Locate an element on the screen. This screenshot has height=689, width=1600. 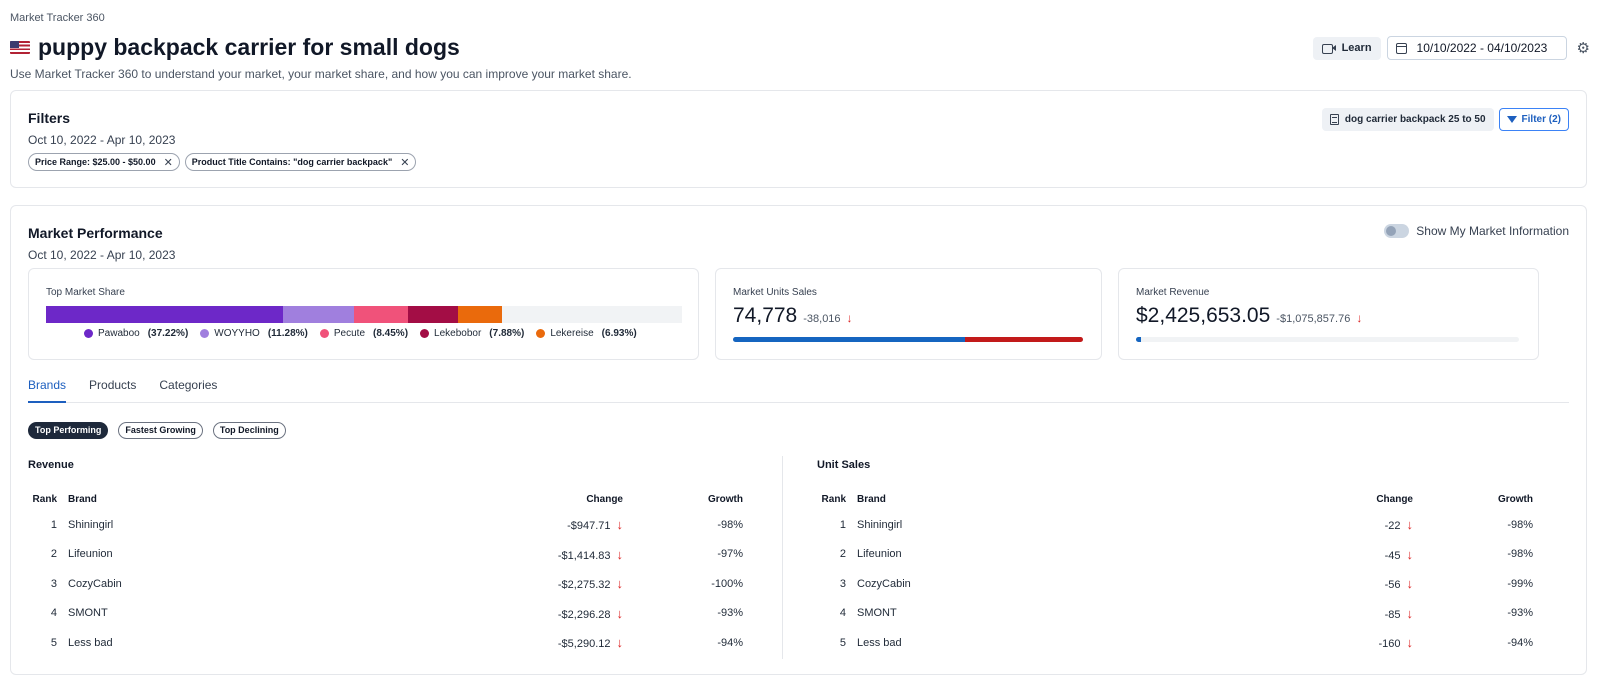
filters-date: Oct 10, 2022 - Apr 10, 2023 is located at coordinates (102, 140).